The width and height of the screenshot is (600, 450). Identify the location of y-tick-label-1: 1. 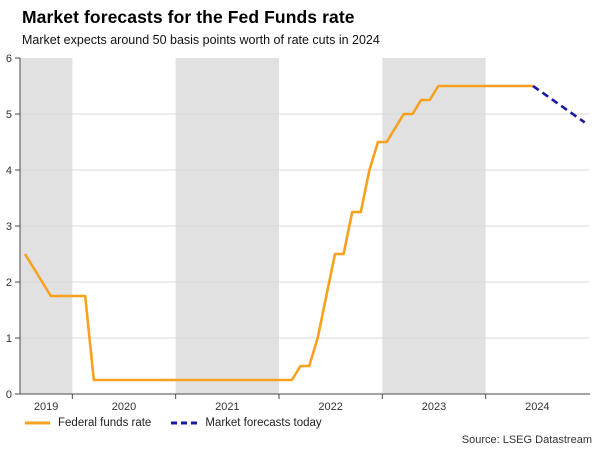
(9, 339).